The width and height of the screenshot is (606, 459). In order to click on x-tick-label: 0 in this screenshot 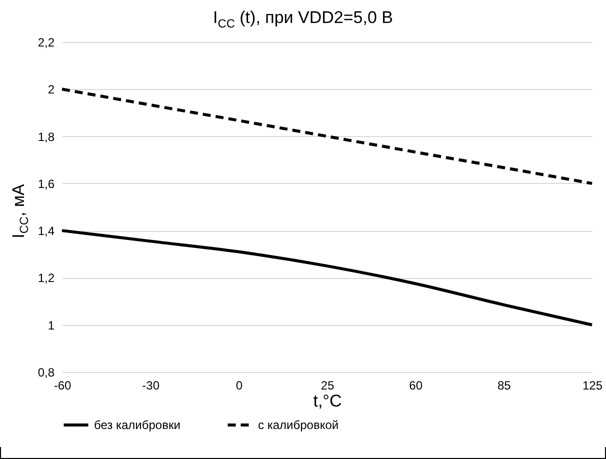, I will do `click(239, 385)`.